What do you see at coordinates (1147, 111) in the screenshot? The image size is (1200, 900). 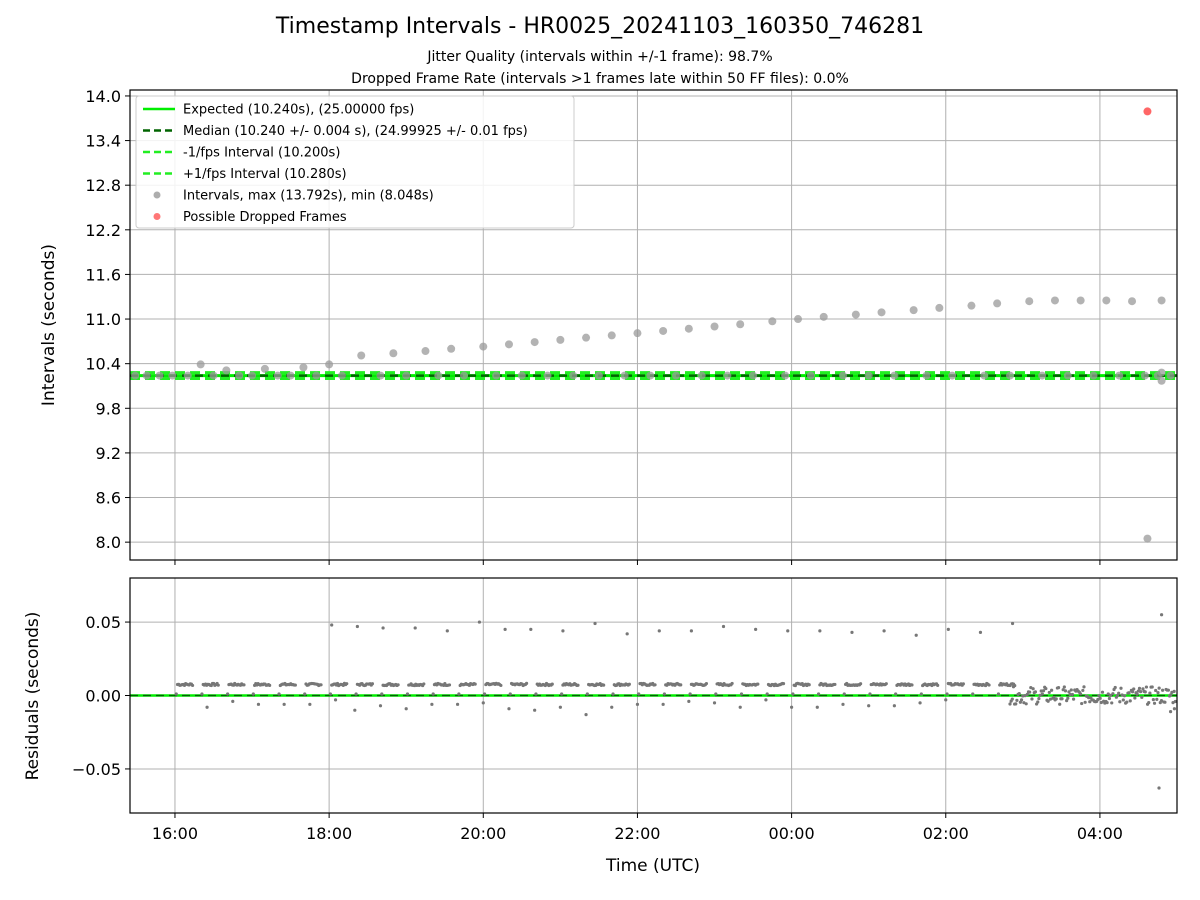 I see `dropped-frame-point` at bounding box center [1147, 111].